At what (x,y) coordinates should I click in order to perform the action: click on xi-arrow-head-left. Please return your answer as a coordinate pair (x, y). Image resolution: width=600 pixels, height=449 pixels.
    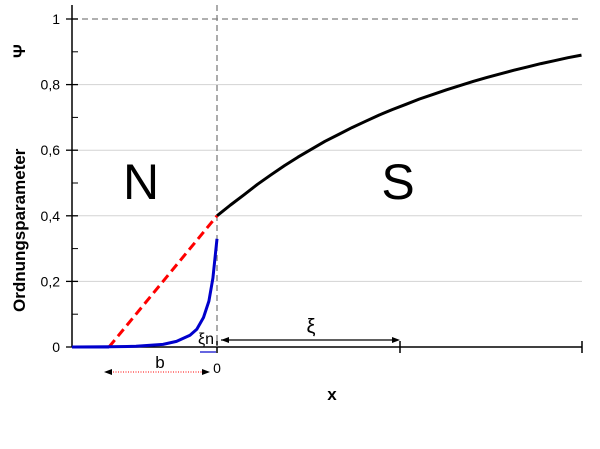
    Looking at the image, I should click on (225, 340).